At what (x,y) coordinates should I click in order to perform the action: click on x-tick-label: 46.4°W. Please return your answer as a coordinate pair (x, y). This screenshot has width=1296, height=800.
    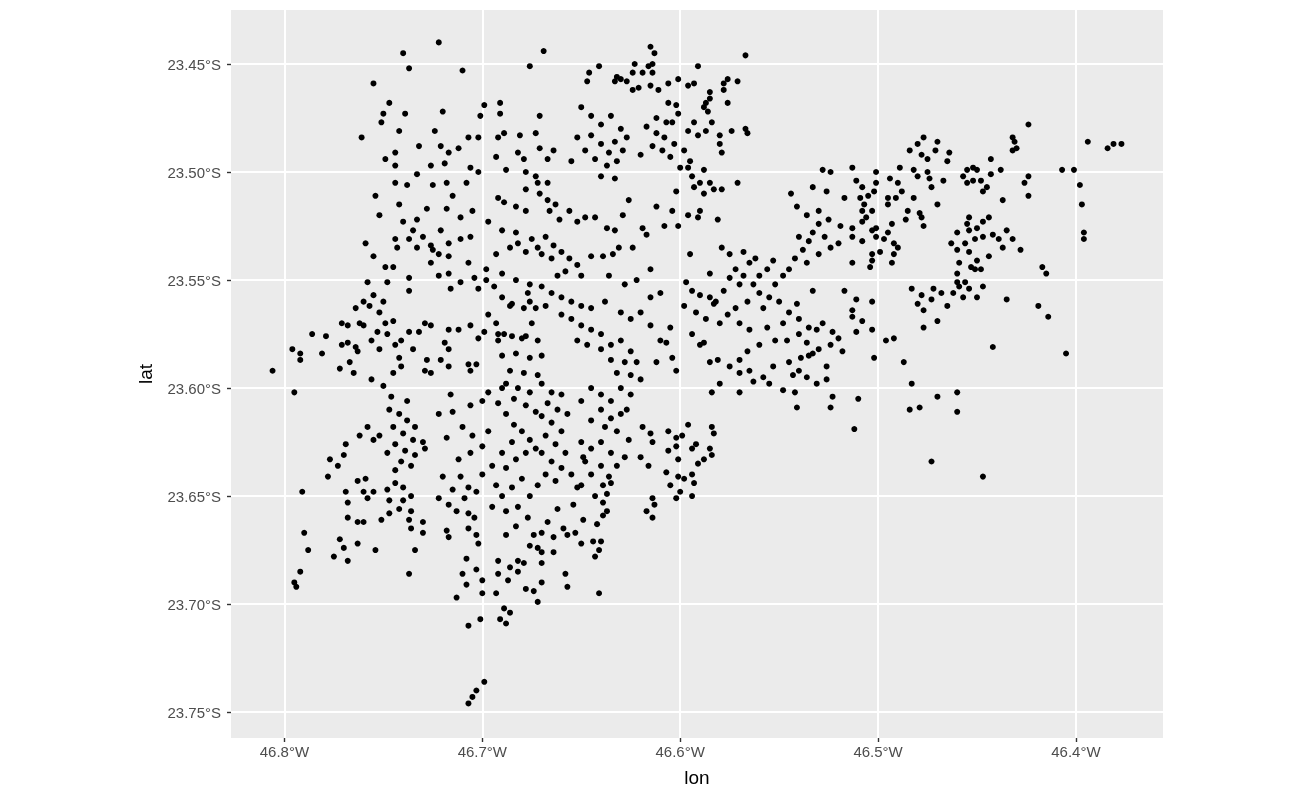
    Looking at the image, I should click on (1076, 751).